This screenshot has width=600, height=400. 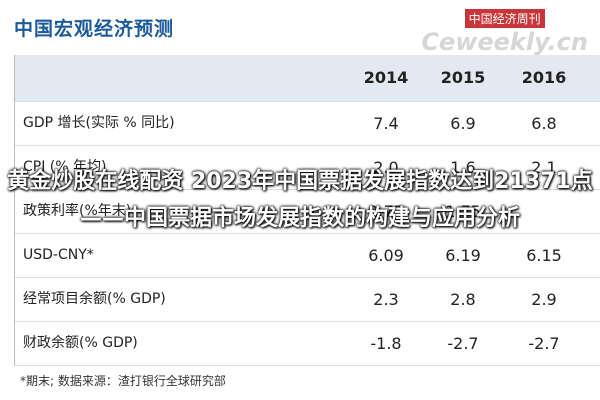 What do you see at coordinates (307, 168) in the screenshot?
I see `table-row: CPI (% 年均) 2.0 1.6 2.1` at bounding box center [307, 168].